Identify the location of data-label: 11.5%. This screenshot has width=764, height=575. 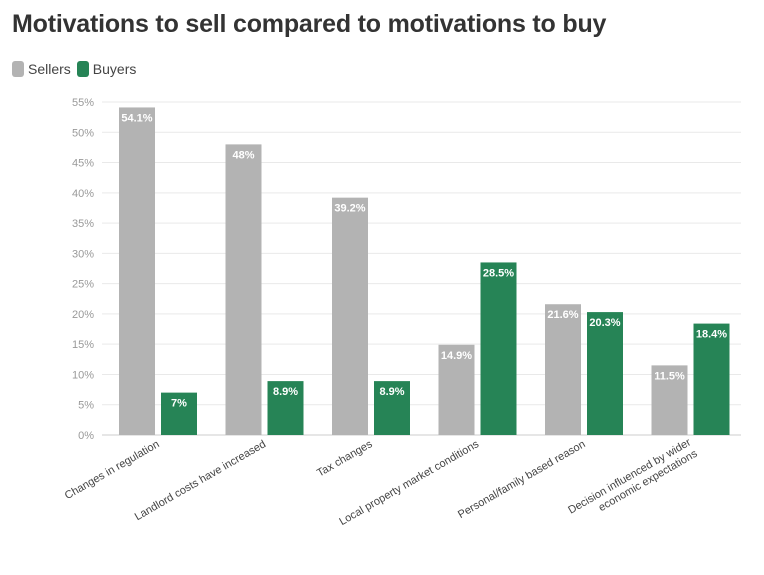
(669, 376).